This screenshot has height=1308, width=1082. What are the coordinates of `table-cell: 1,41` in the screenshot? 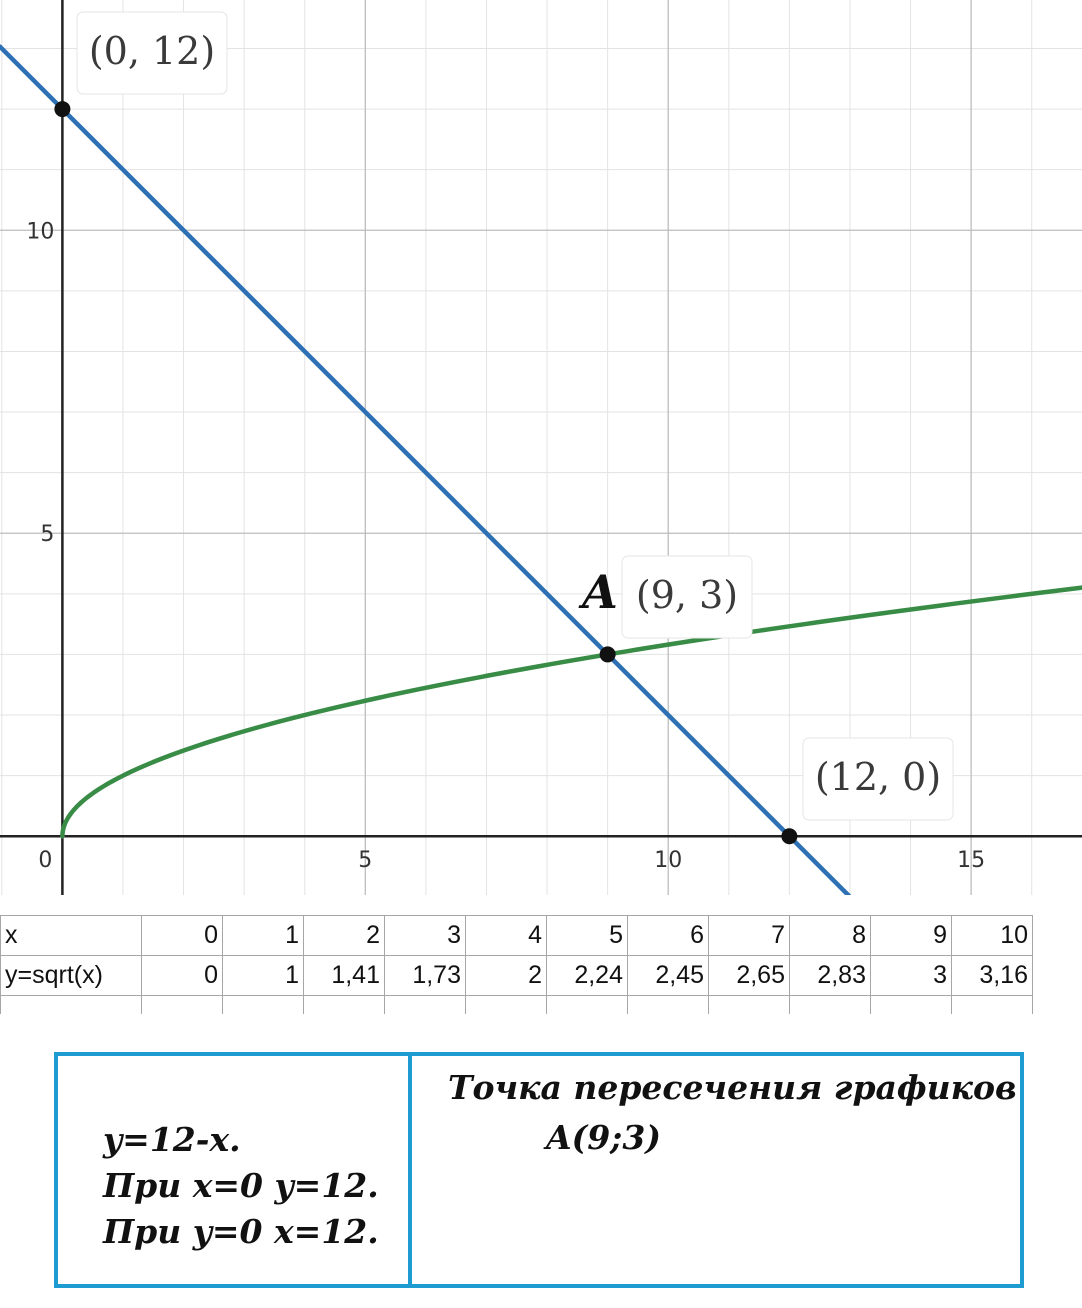 It's located at (344, 975).